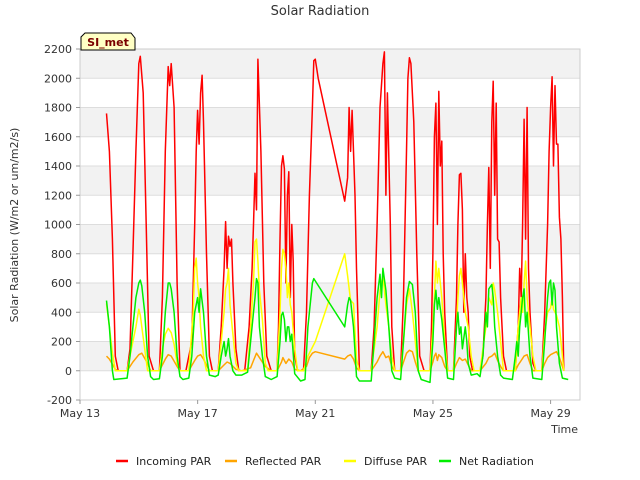 Image resolution: width=640 pixels, height=480 pixels. I want to click on legend-label: Reflected PAR, so click(283, 461).